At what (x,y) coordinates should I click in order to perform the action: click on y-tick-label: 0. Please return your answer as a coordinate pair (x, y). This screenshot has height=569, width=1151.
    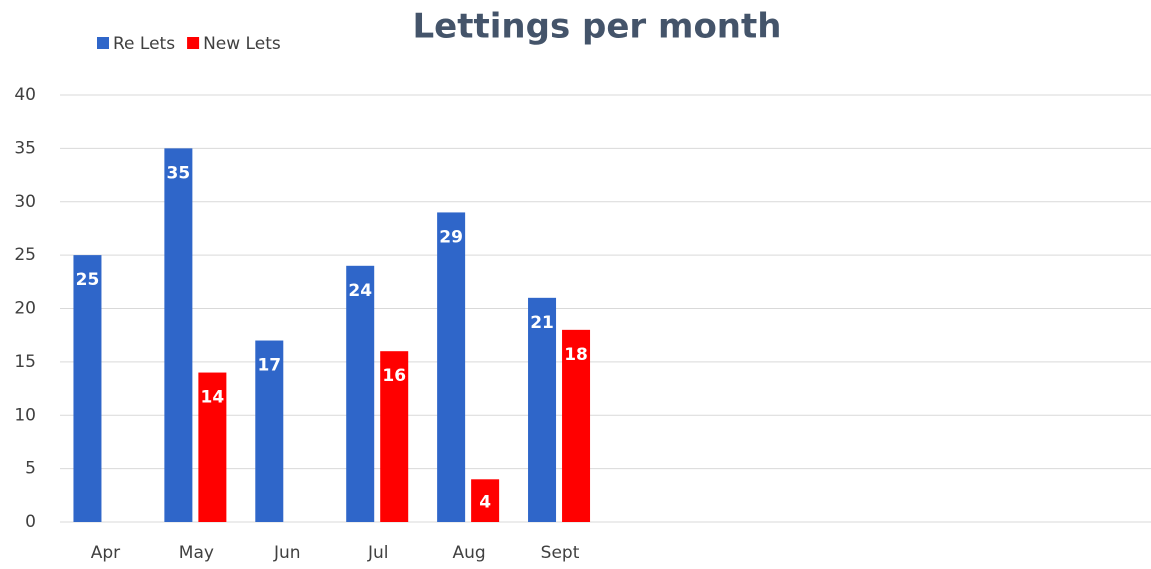
    Looking at the image, I should click on (30, 522).